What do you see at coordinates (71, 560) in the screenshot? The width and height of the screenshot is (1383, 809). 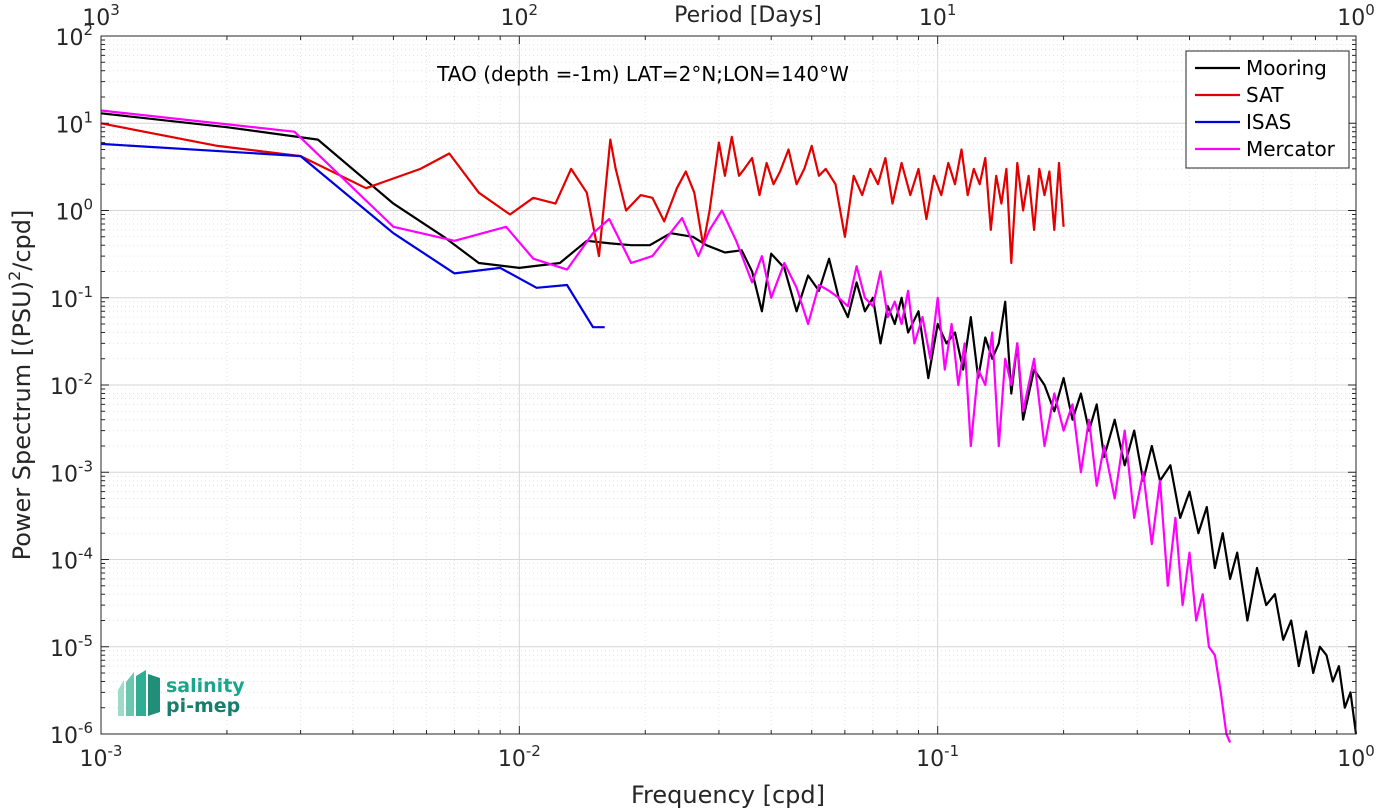 I see `y-tick-label: 10⁻⁴` at bounding box center [71, 560].